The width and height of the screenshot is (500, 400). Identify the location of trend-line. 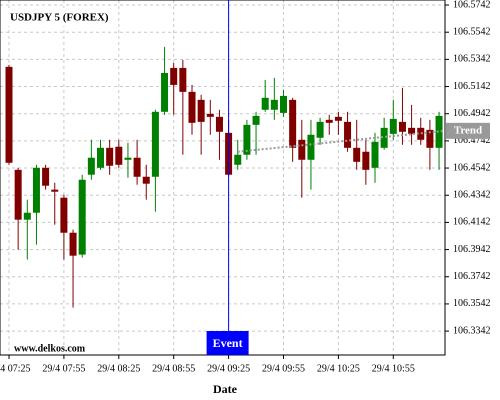
(341, 141).